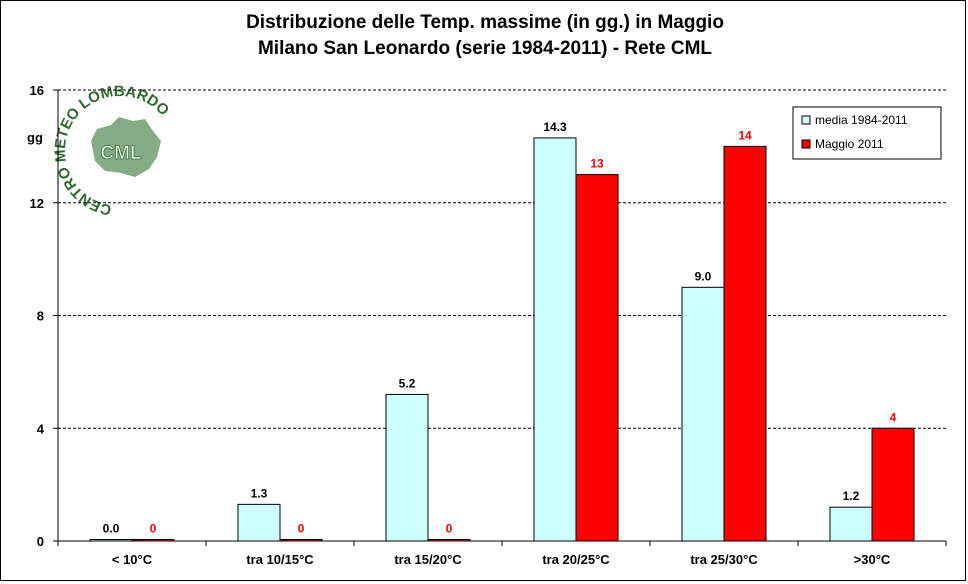 This screenshot has height=584, width=968. I want to click on x-tick-label: tra 10/15°C, so click(280, 559).